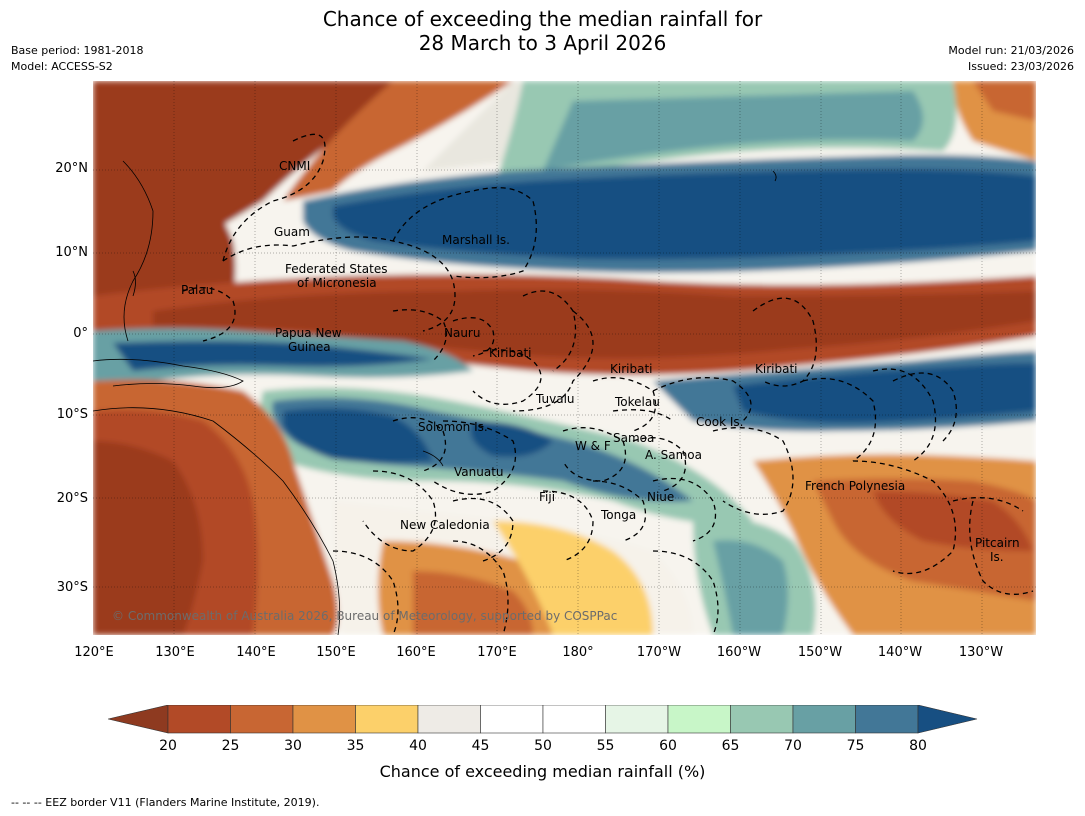 Image resolution: width=1085 pixels, height=816 pixels. Describe the element at coordinates (308, 333) in the screenshot. I see `region-label-png-line1: Papua New` at that location.